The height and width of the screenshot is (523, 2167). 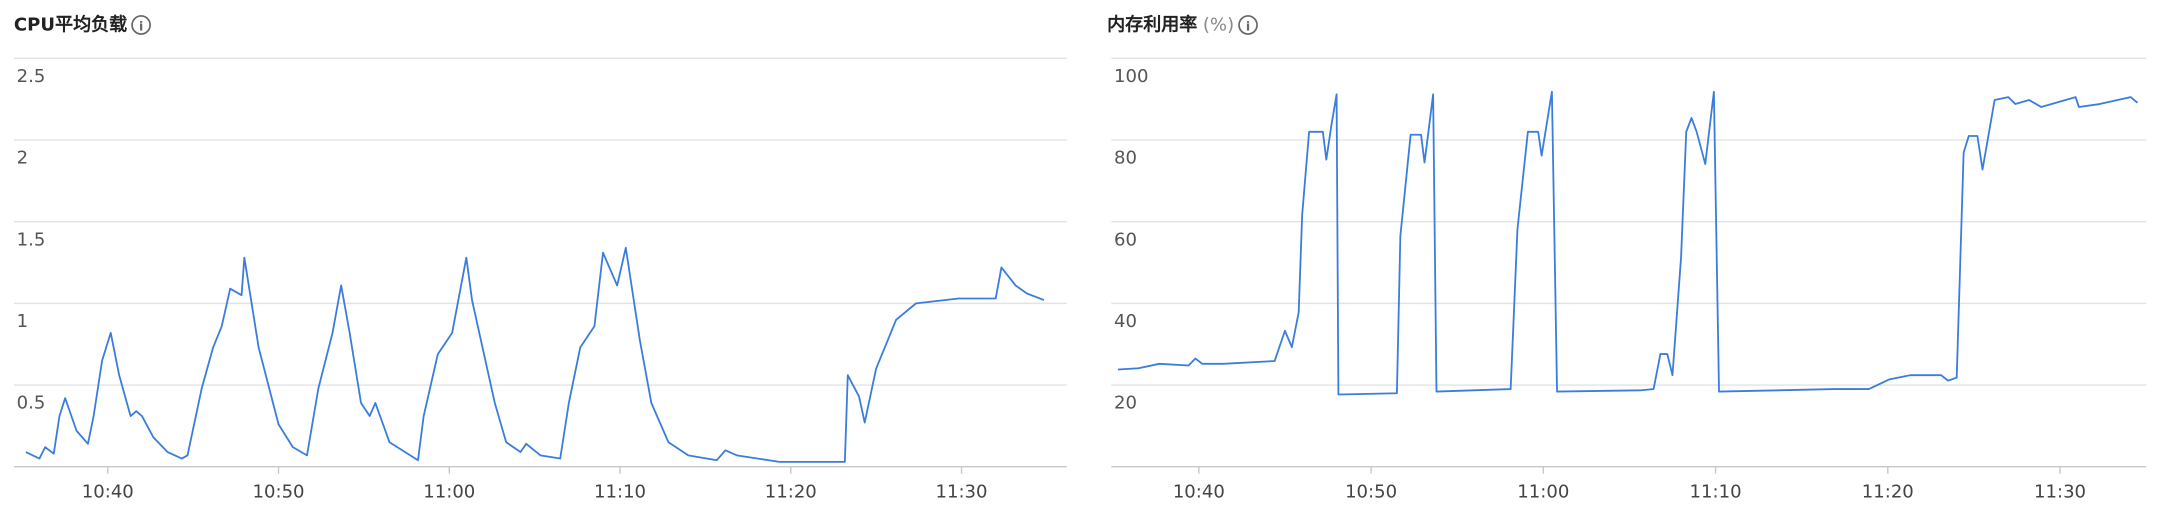 What do you see at coordinates (1125, 321) in the screenshot?
I see `y-tick-label: 40` at bounding box center [1125, 321].